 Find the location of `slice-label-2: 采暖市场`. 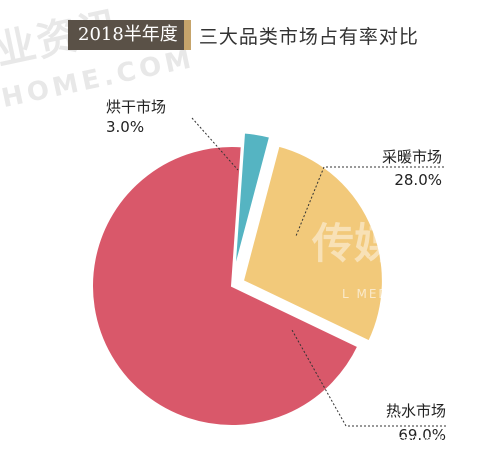

slice-label-2: 采暖市场 is located at coordinates (412, 157).